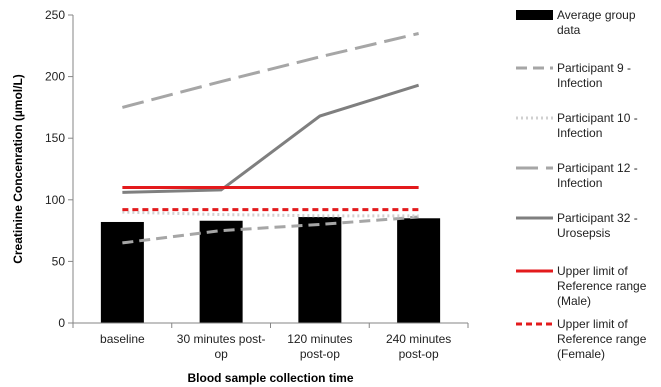 The width and height of the screenshot is (661, 387). I want to click on x-axis-title: Blood sample collection time, so click(270, 378).